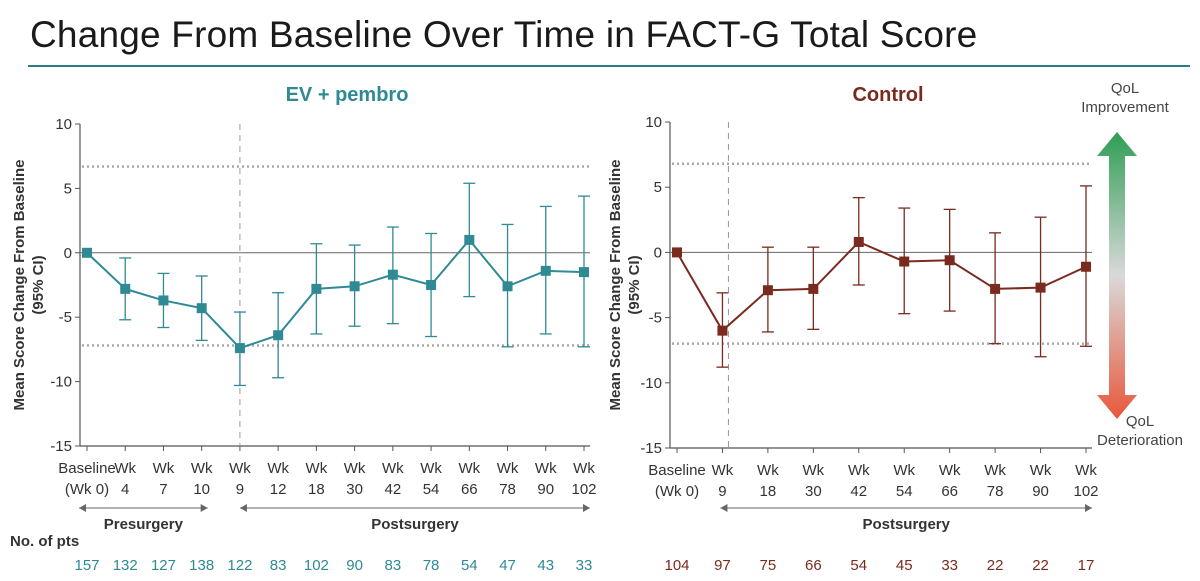 The height and width of the screenshot is (581, 1200). I want to click on x-tick-label: 42, so click(393, 489).